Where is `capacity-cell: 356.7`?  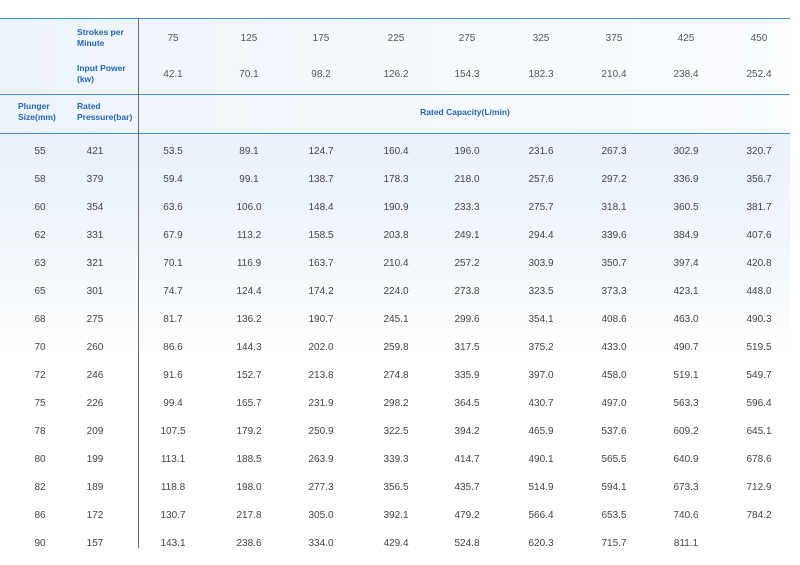 capacity-cell: 356.7 is located at coordinates (759, 179).